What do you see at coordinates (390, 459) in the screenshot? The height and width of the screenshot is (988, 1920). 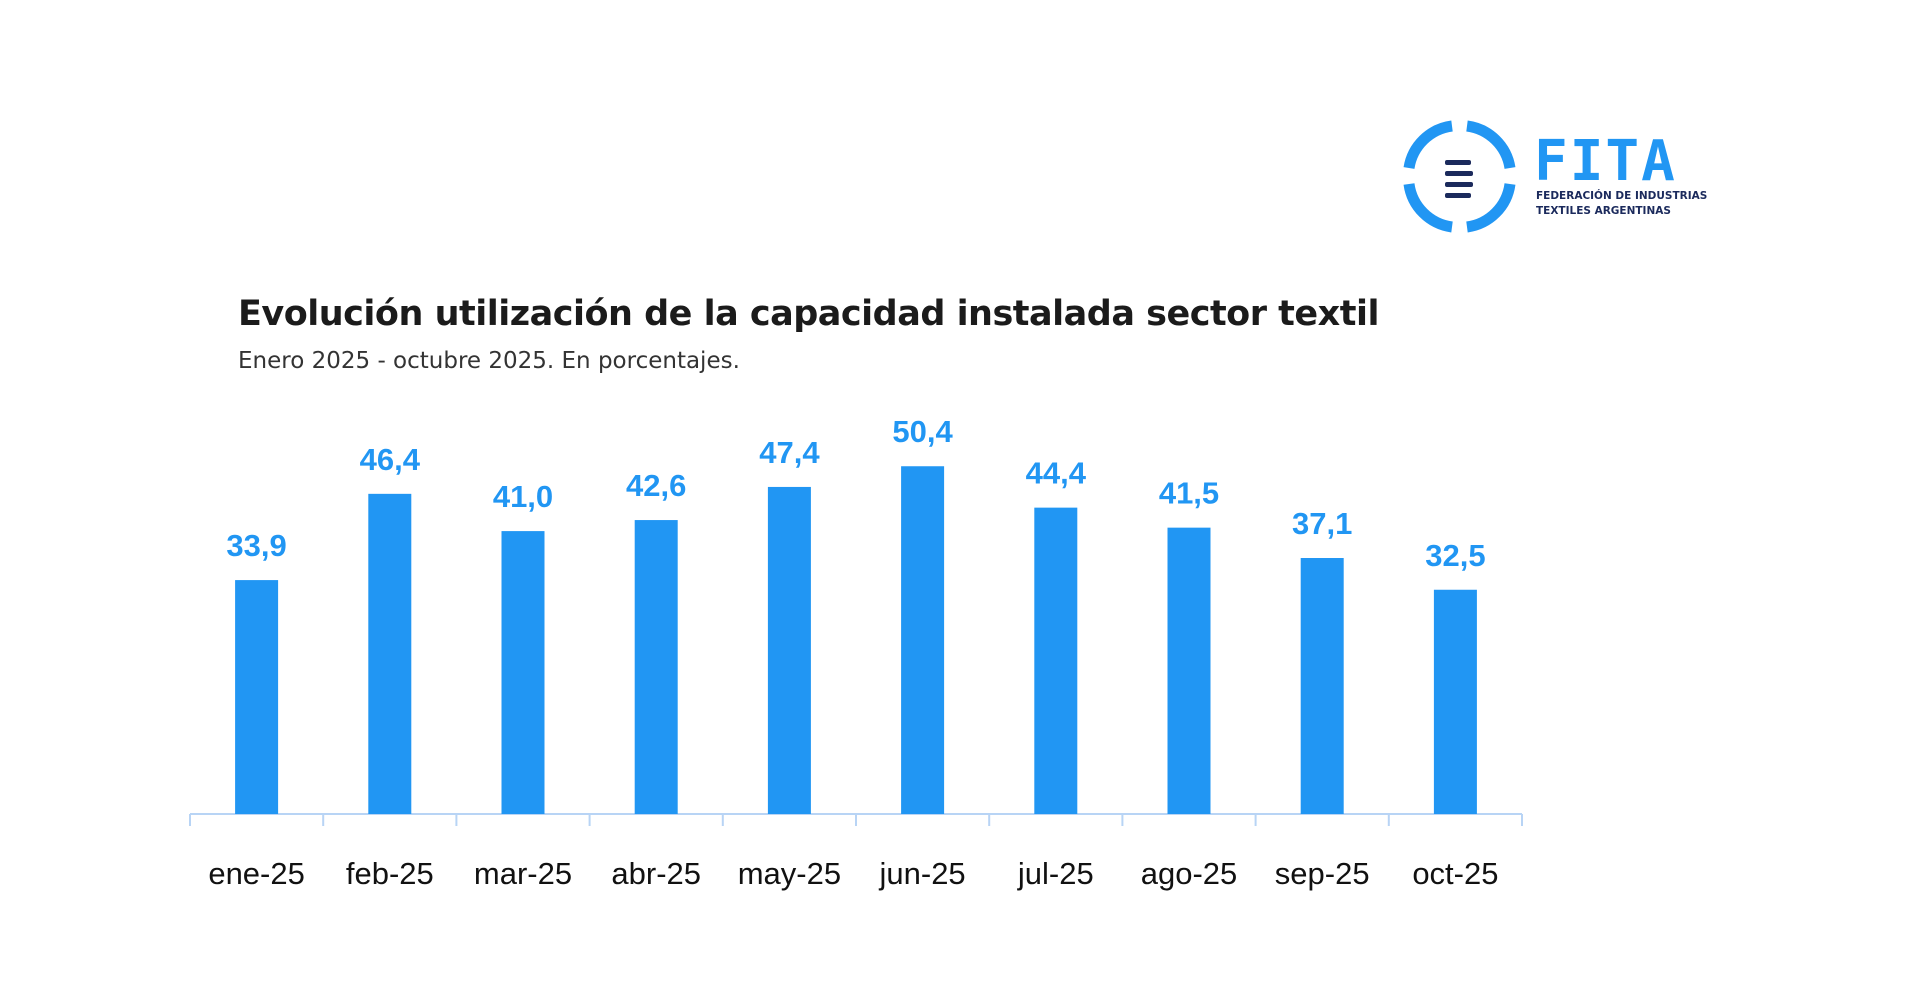 I see `data-label: 46,4` at bounding box center [390, 459].